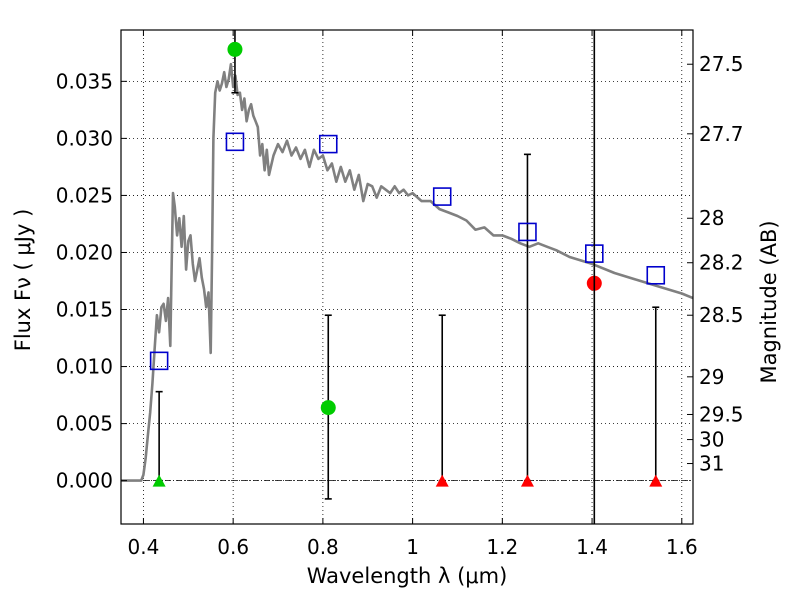 The width and height of the screenshot is (800, 600). What do you see at coordinates (84, 138) in the screenshot?
I see `y-tick-label: 0.030` at bounding box center [84, 138].